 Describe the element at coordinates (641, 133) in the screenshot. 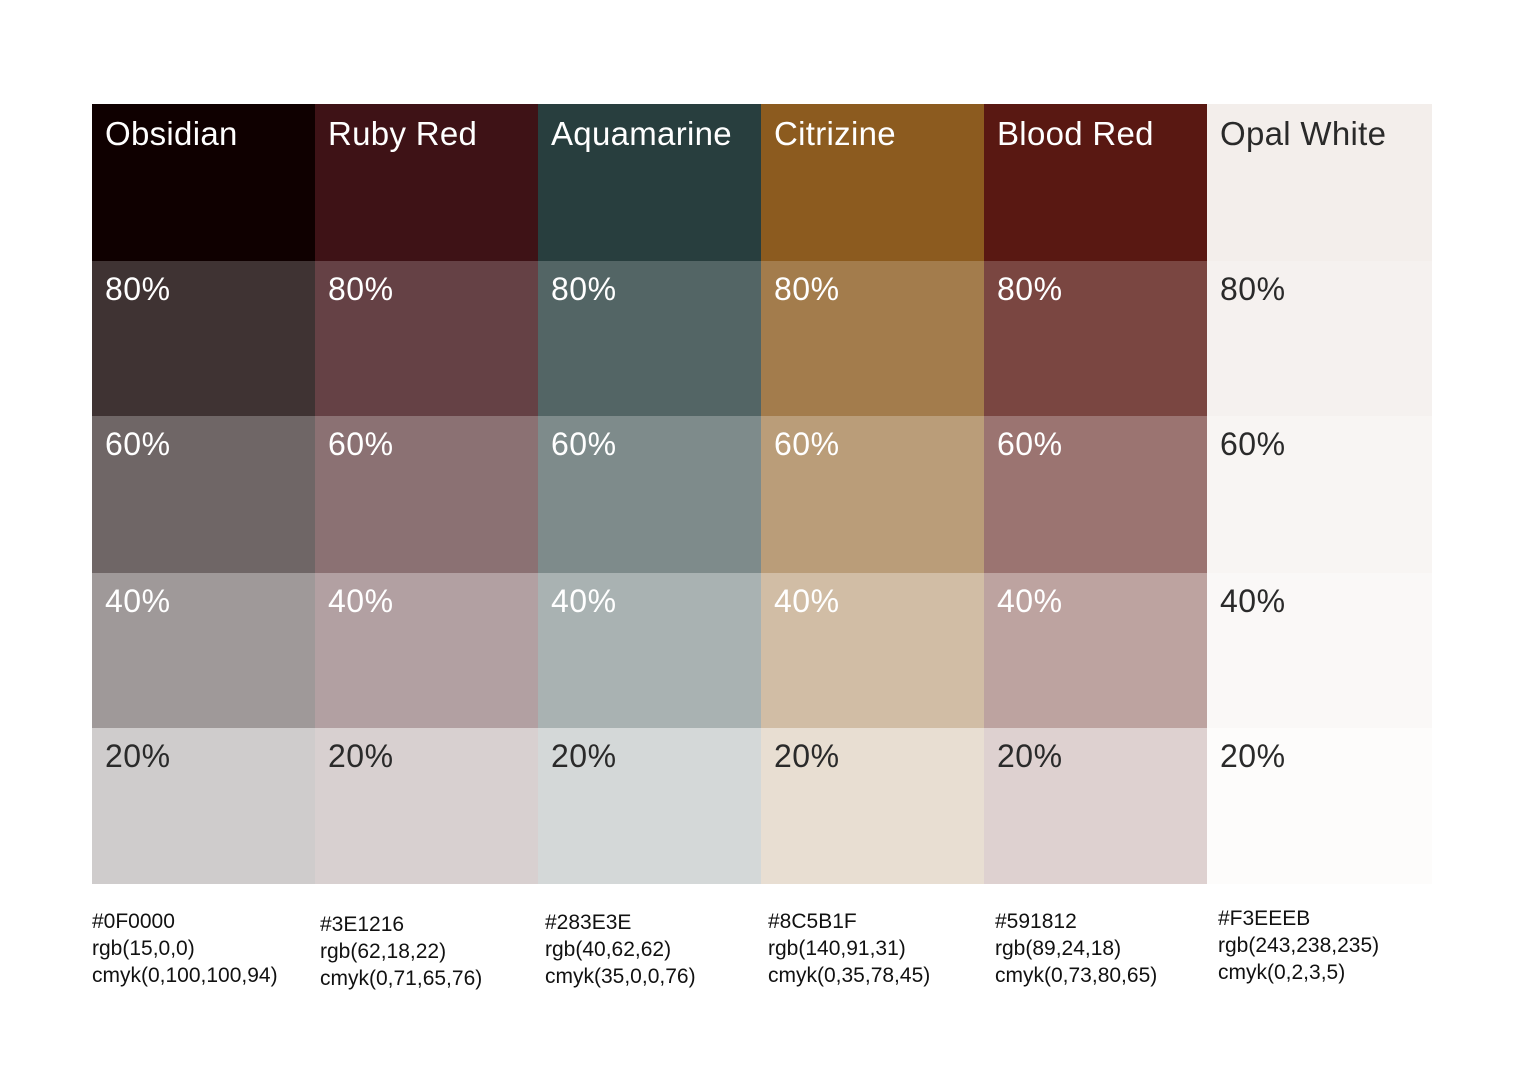

I see `color-name: Aquamarine` at that location.